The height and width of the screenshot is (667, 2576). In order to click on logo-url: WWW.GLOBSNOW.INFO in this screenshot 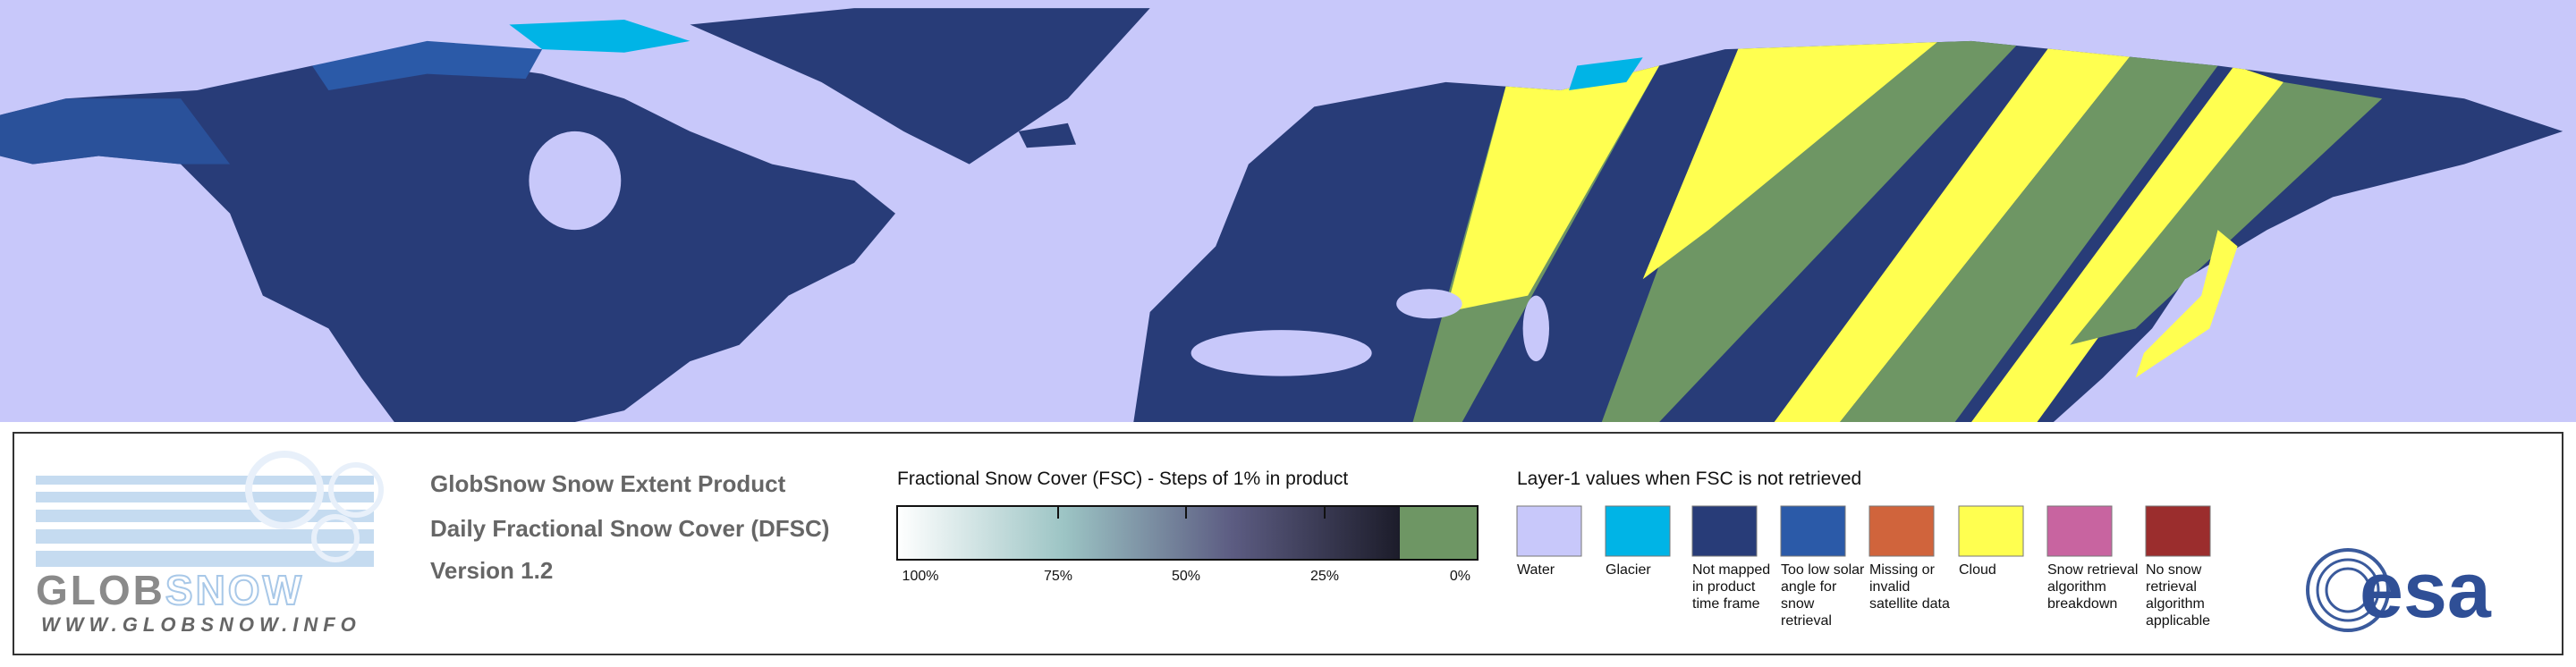, I will do `click(201, 625)`.